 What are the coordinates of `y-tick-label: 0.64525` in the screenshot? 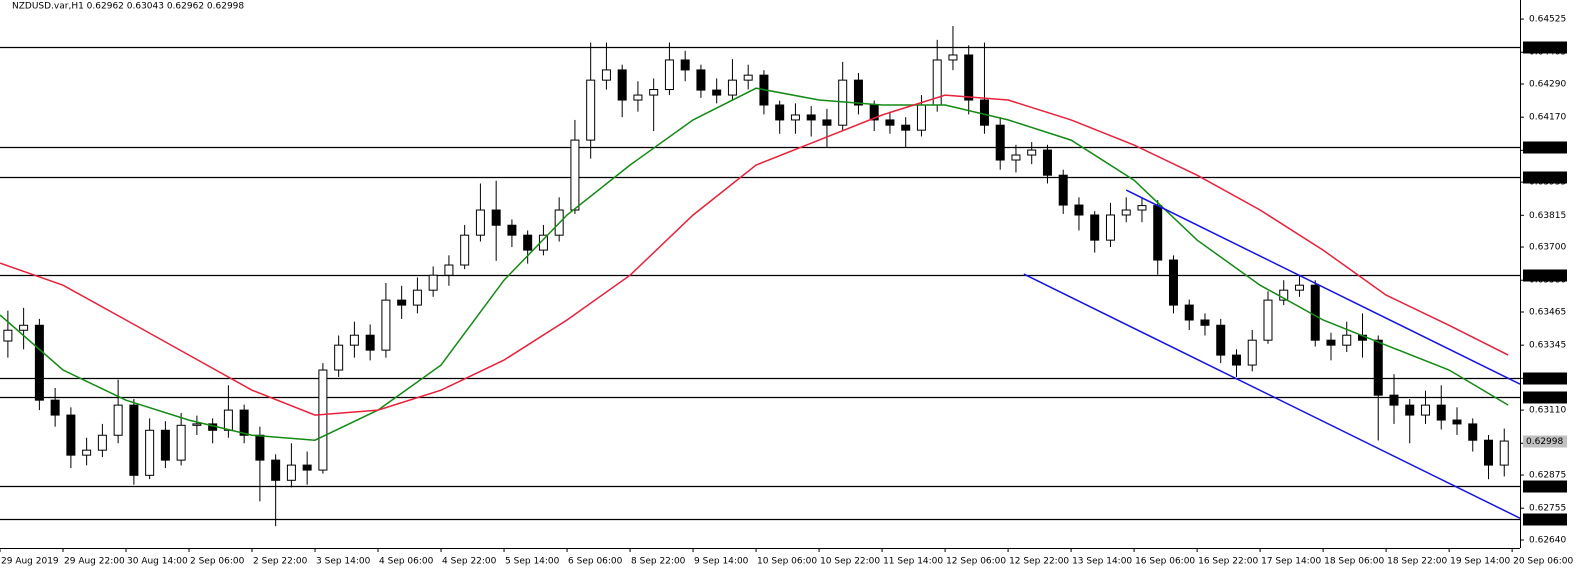 It's located at (1547, 20).